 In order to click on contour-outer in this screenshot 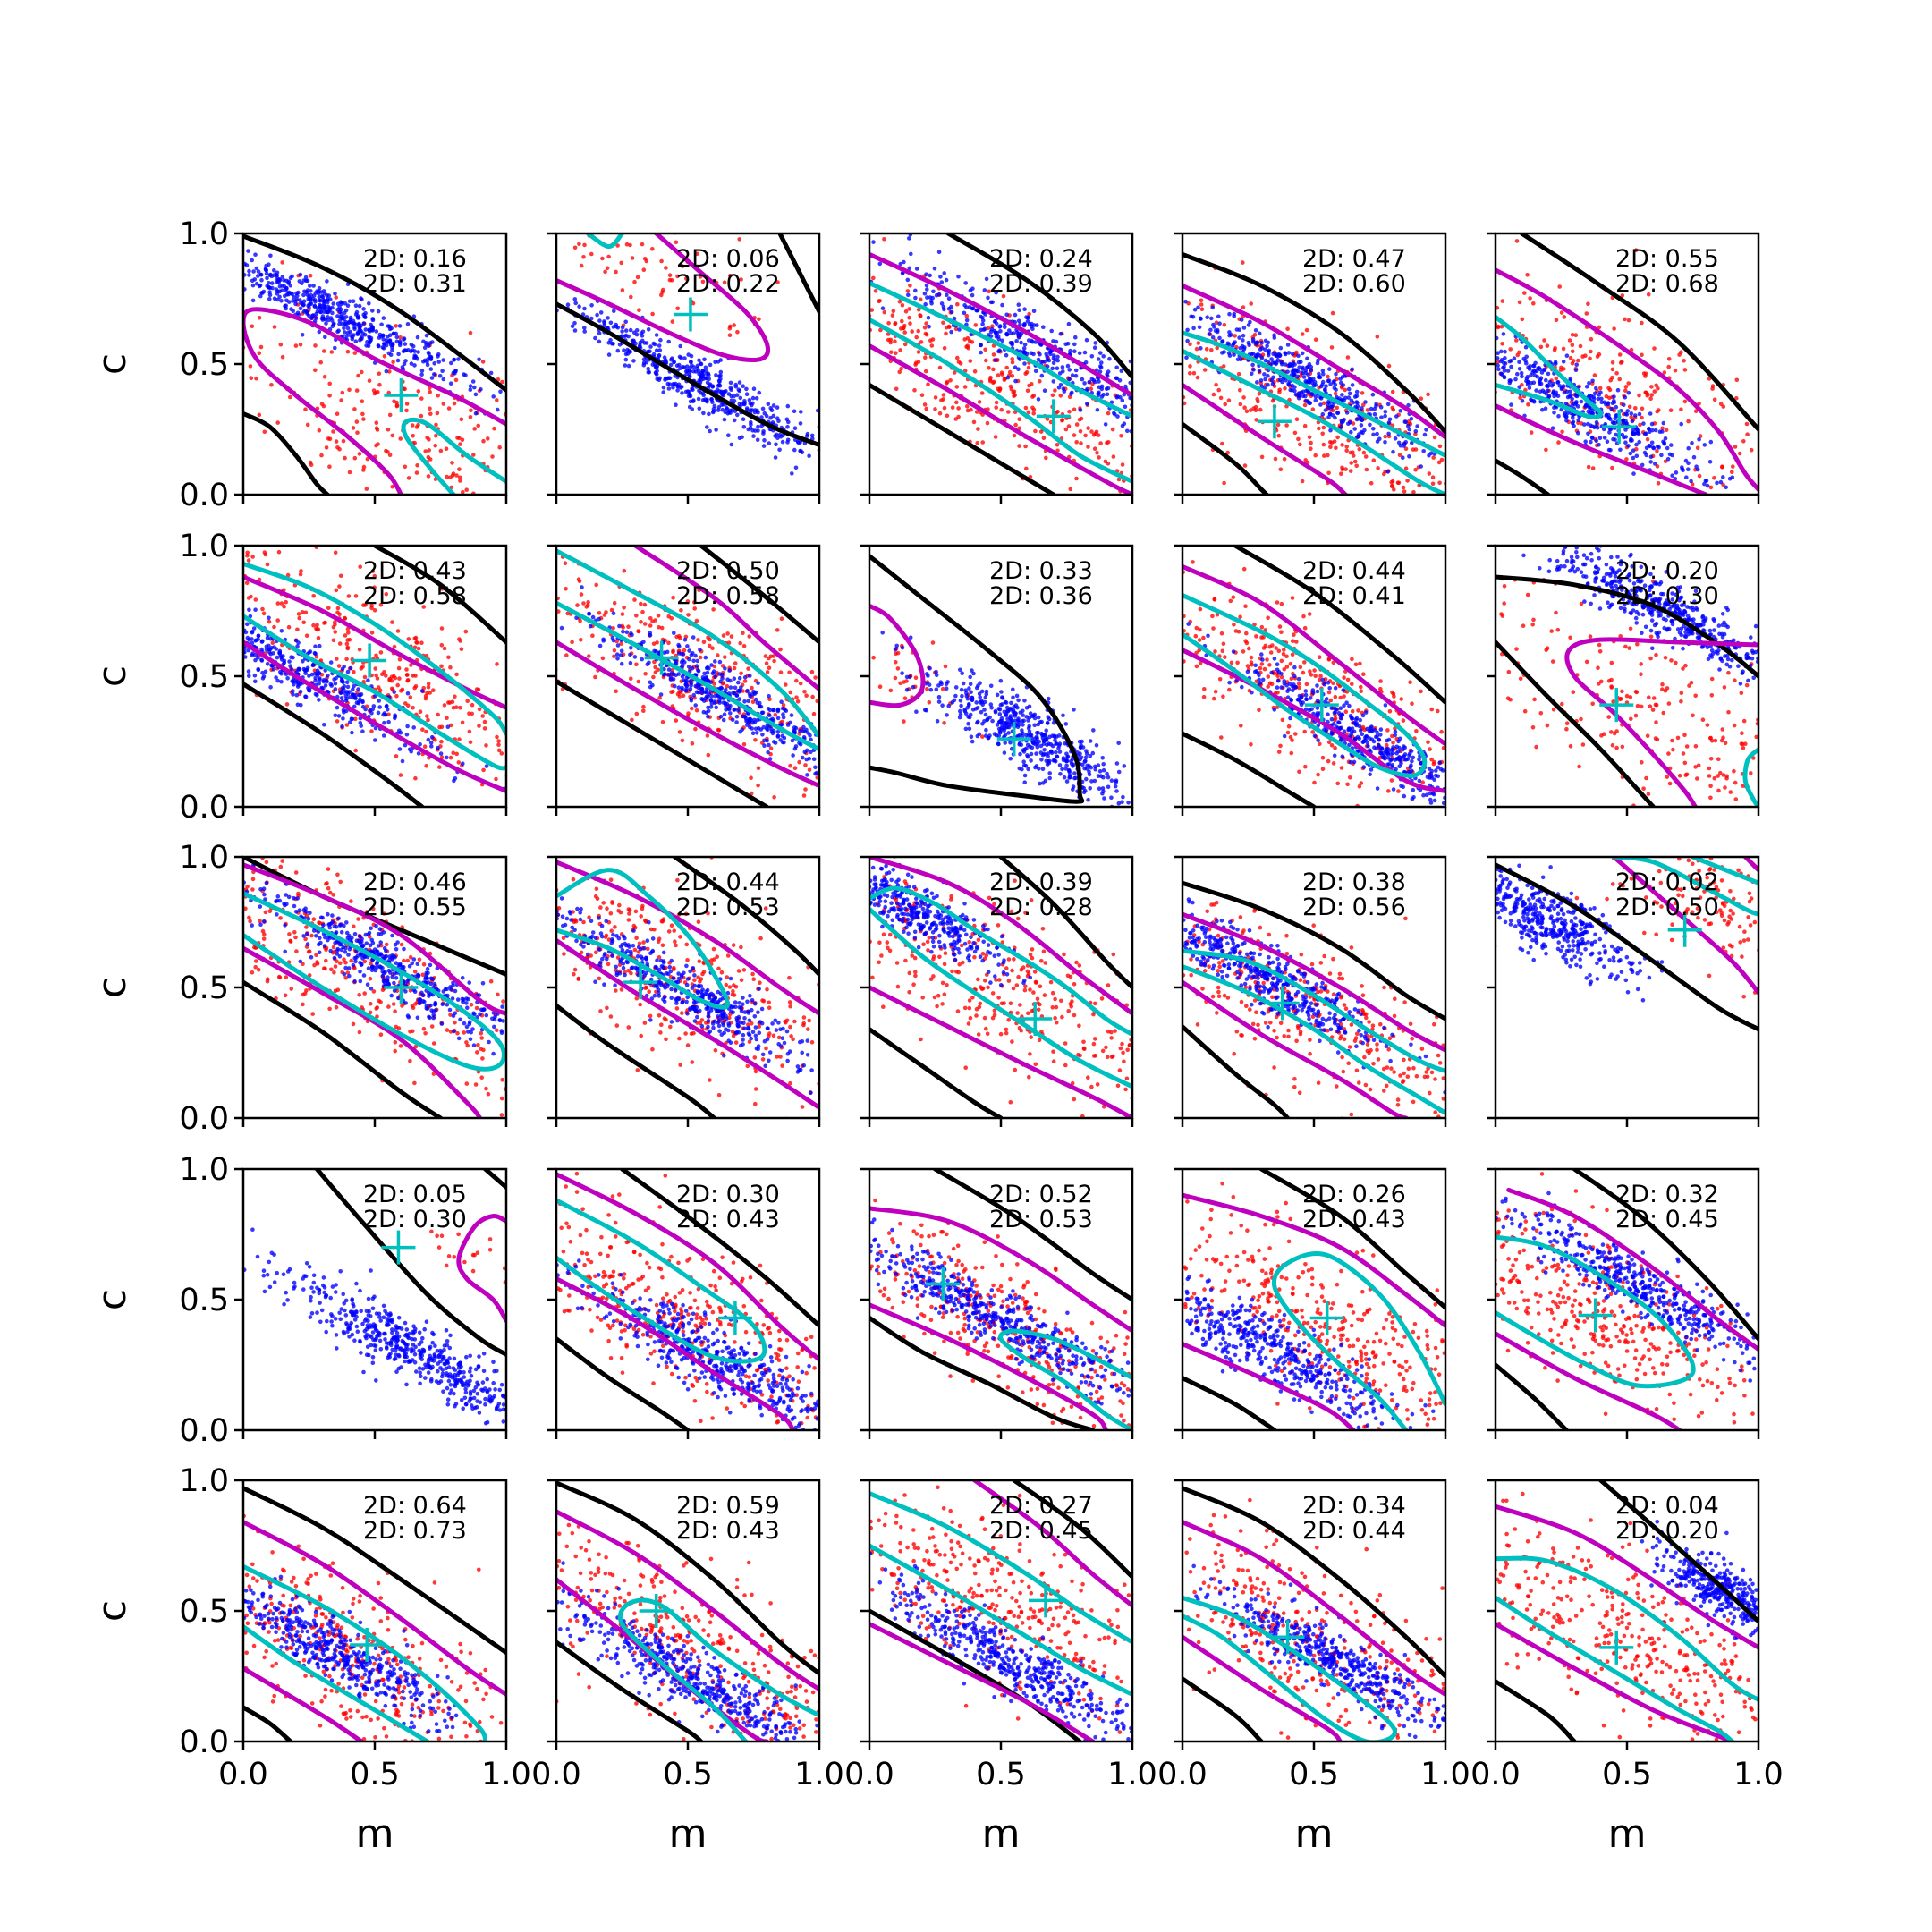, I will do `click(962, 438)`.